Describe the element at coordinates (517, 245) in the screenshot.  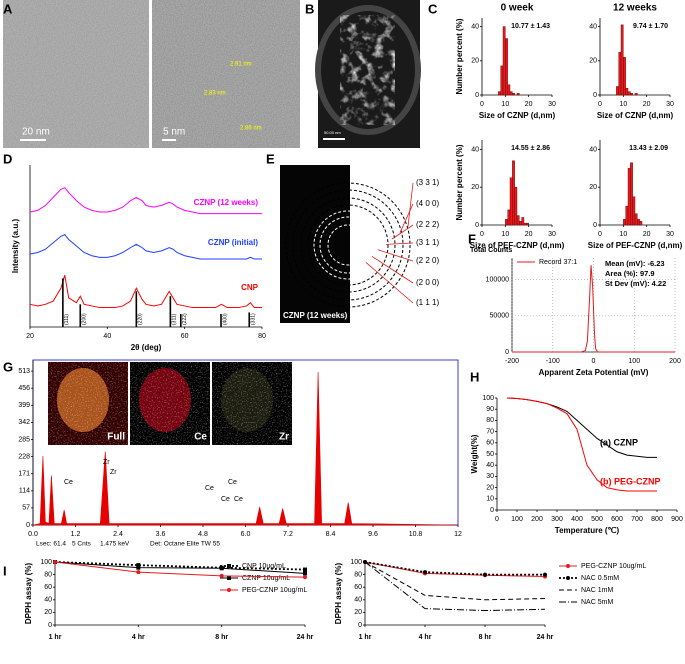
I see `x-axis-label: Size of PEF-CZNP (d,nm)` at that location.